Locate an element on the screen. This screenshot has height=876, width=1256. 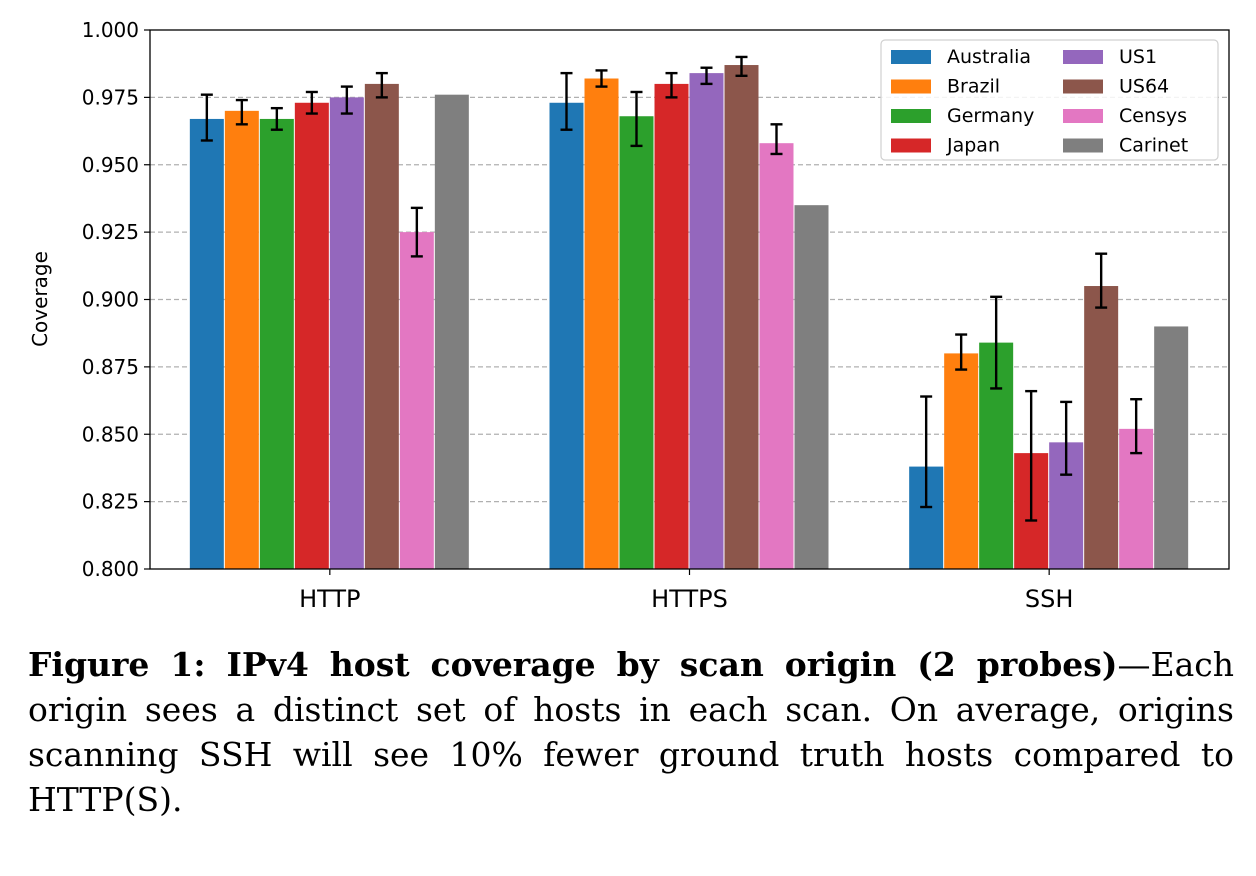
legend-swatch-censys is located at coordinates (1083, 116).